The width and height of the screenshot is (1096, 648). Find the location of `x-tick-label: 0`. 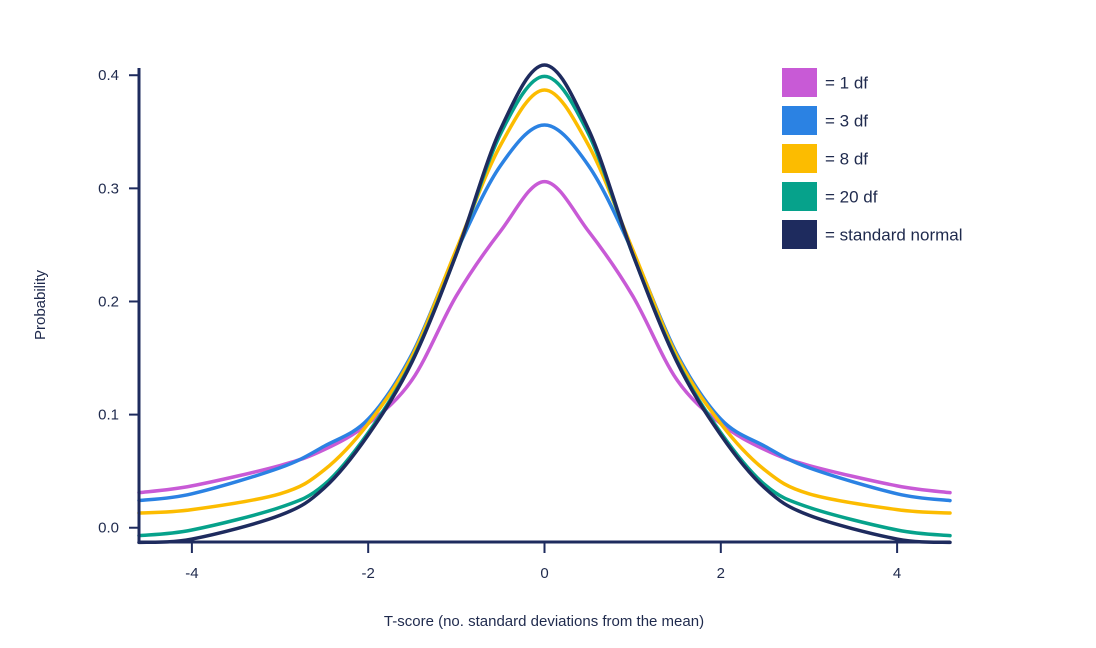

x-tick-label: 0 is located at coordinates (544, 573).